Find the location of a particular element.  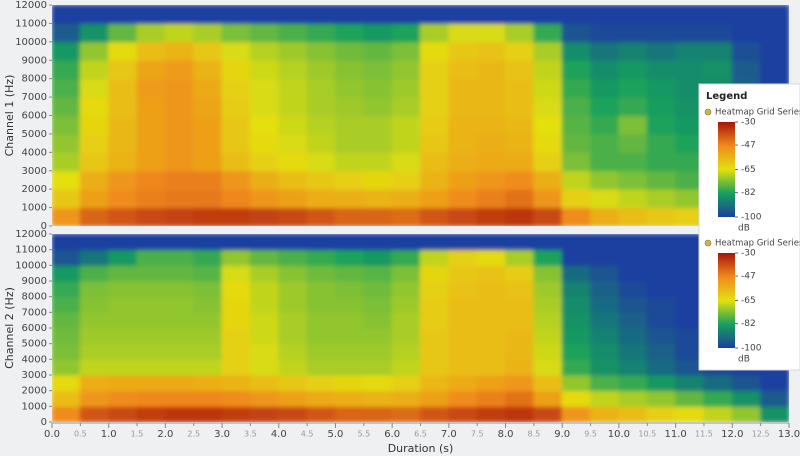

y-tick-label: 7000 is located at coordinates (34, 97).